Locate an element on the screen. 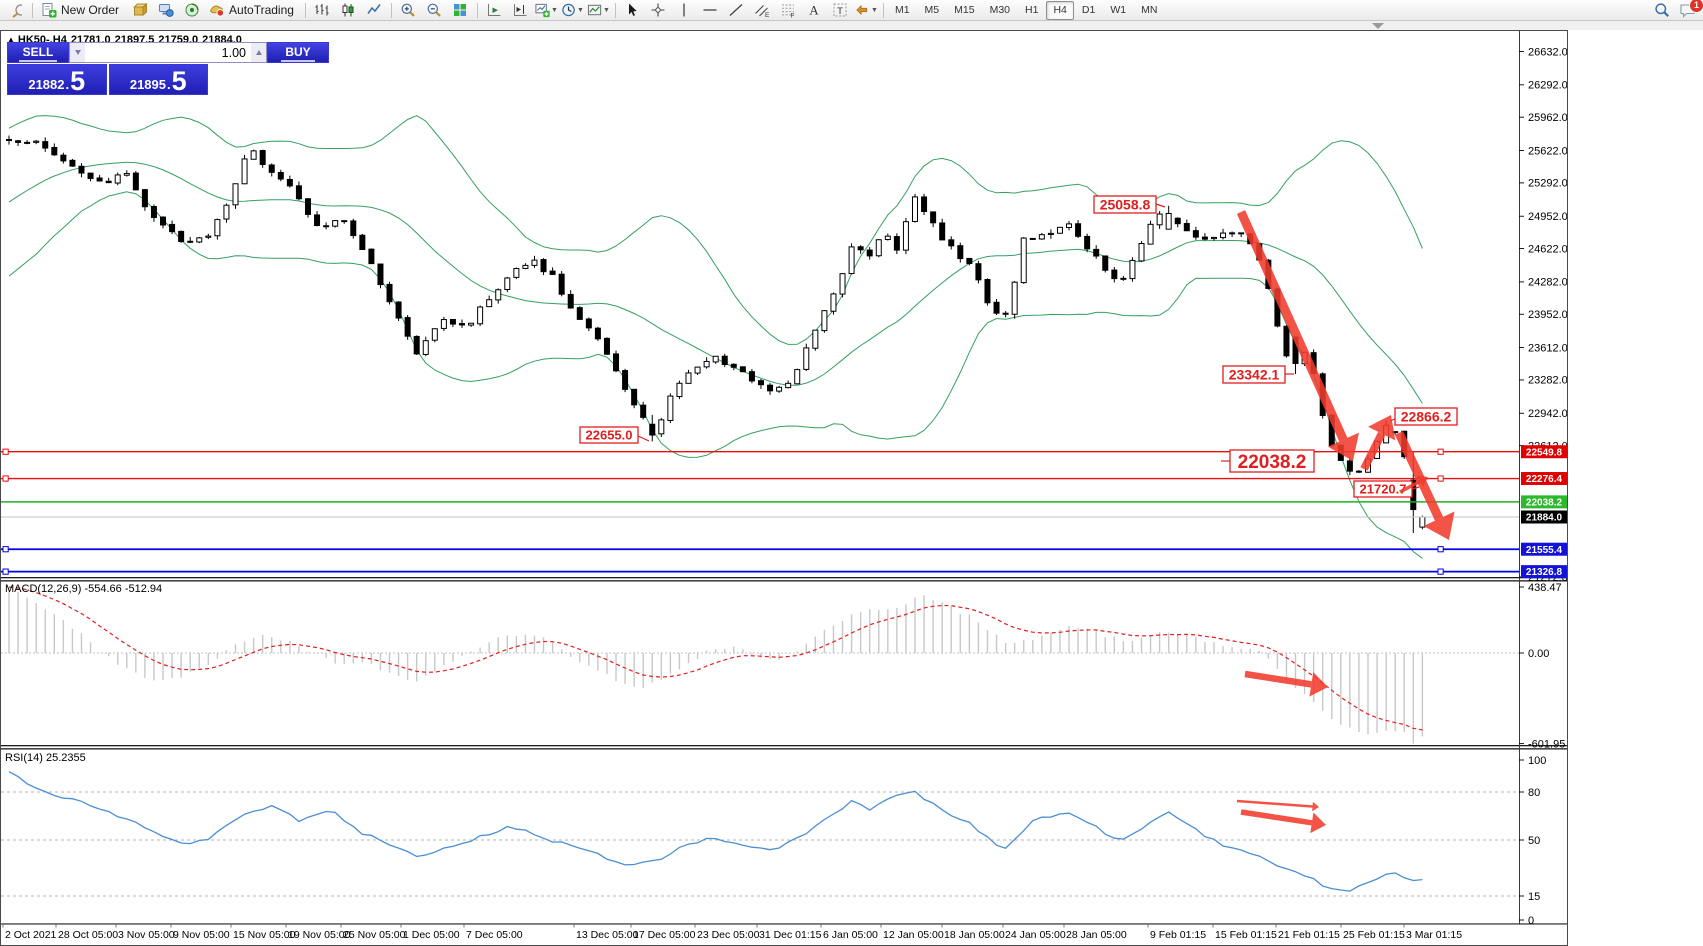 The image size is (1703, 946). price-tag-21555.4 is located at coordinates (1544, 549).